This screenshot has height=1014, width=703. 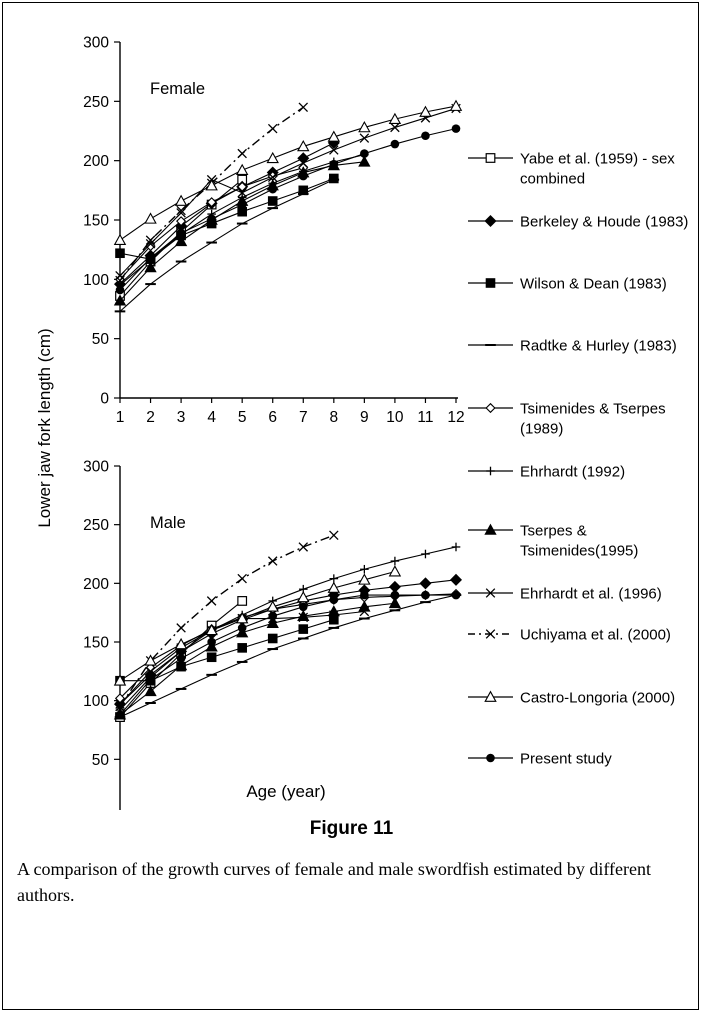 I want to click on legend-entry-6: Ehrhardt (1992), so click(x=546, y=472).